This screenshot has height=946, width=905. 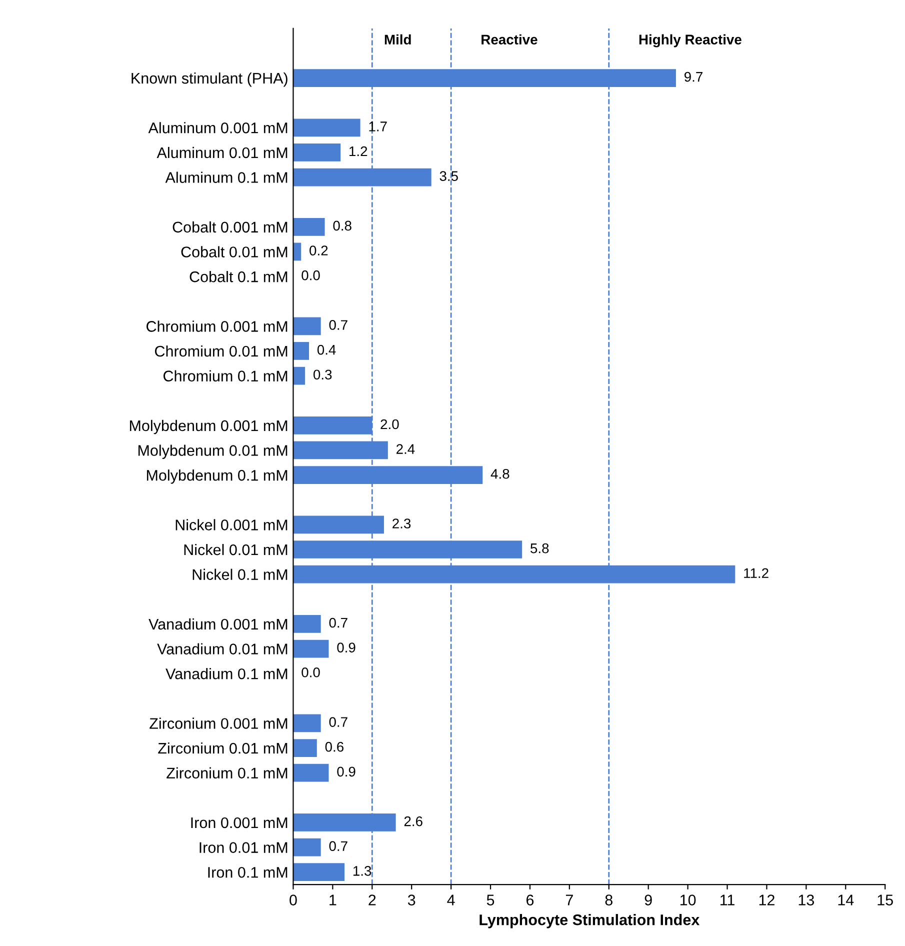 What do you see at coordinates (490, 900) in the screenshot?
I see `x-tick-label: 5` at bounding box center [490, 900].